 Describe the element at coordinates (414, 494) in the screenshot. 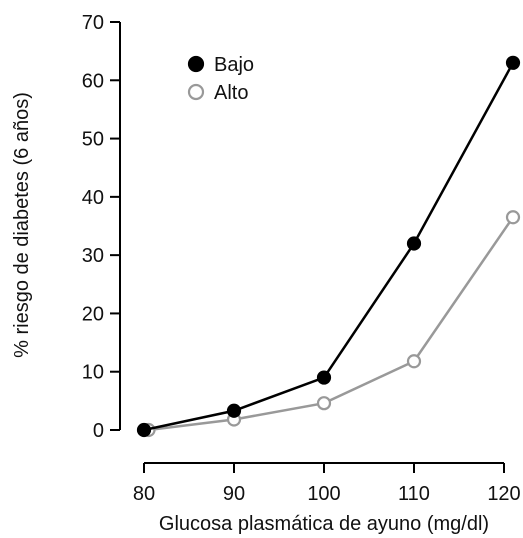

I see `x-tick-label: 110` at that location.